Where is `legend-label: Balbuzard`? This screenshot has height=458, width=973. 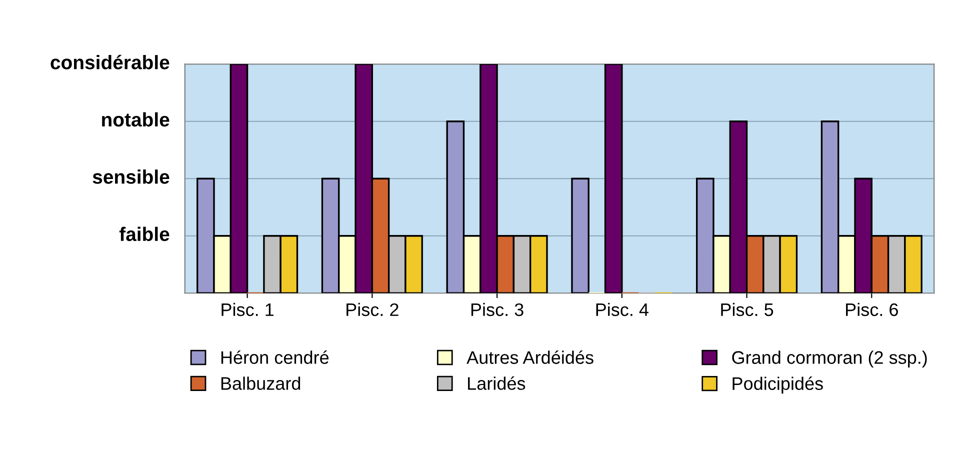 legend-label: Balbuzard is located at coordinates (260, 383).